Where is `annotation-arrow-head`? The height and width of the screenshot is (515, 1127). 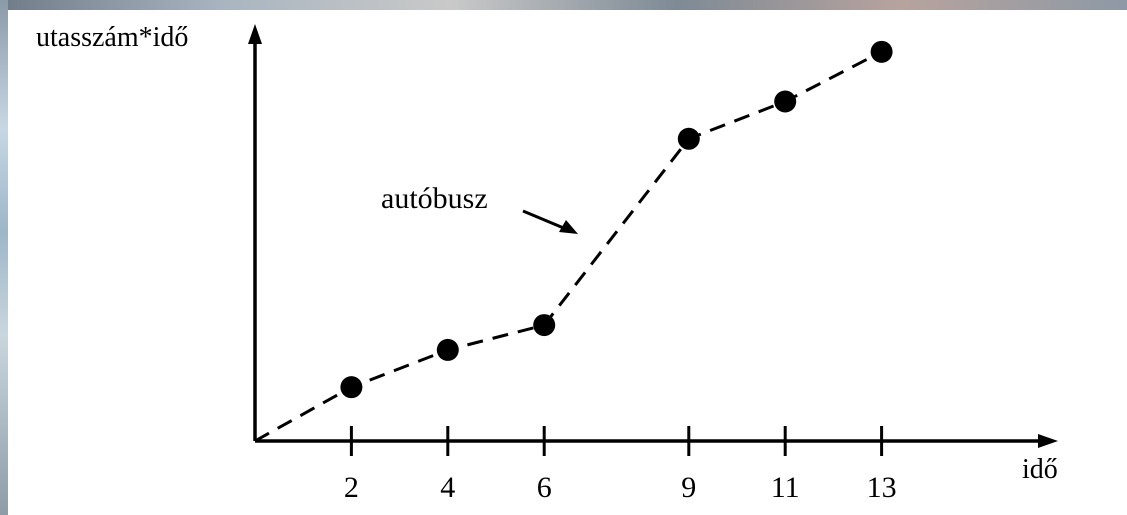
annotation-arrow-head is located at coordinates (568, 227).